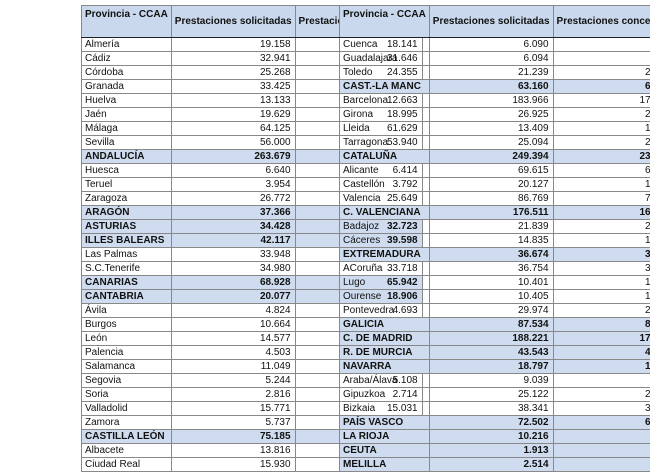 The image size is (650, 475). I want to click on province-name-cell: Ourense, so click(384, 296).